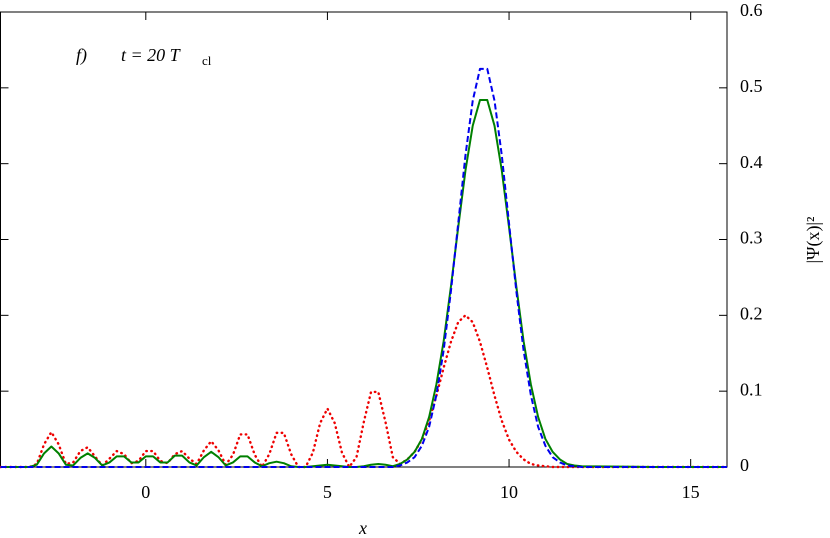 This screenshot has height=538, width=830. I want to click on y-tick-label: 0.2, so click(751, 313).